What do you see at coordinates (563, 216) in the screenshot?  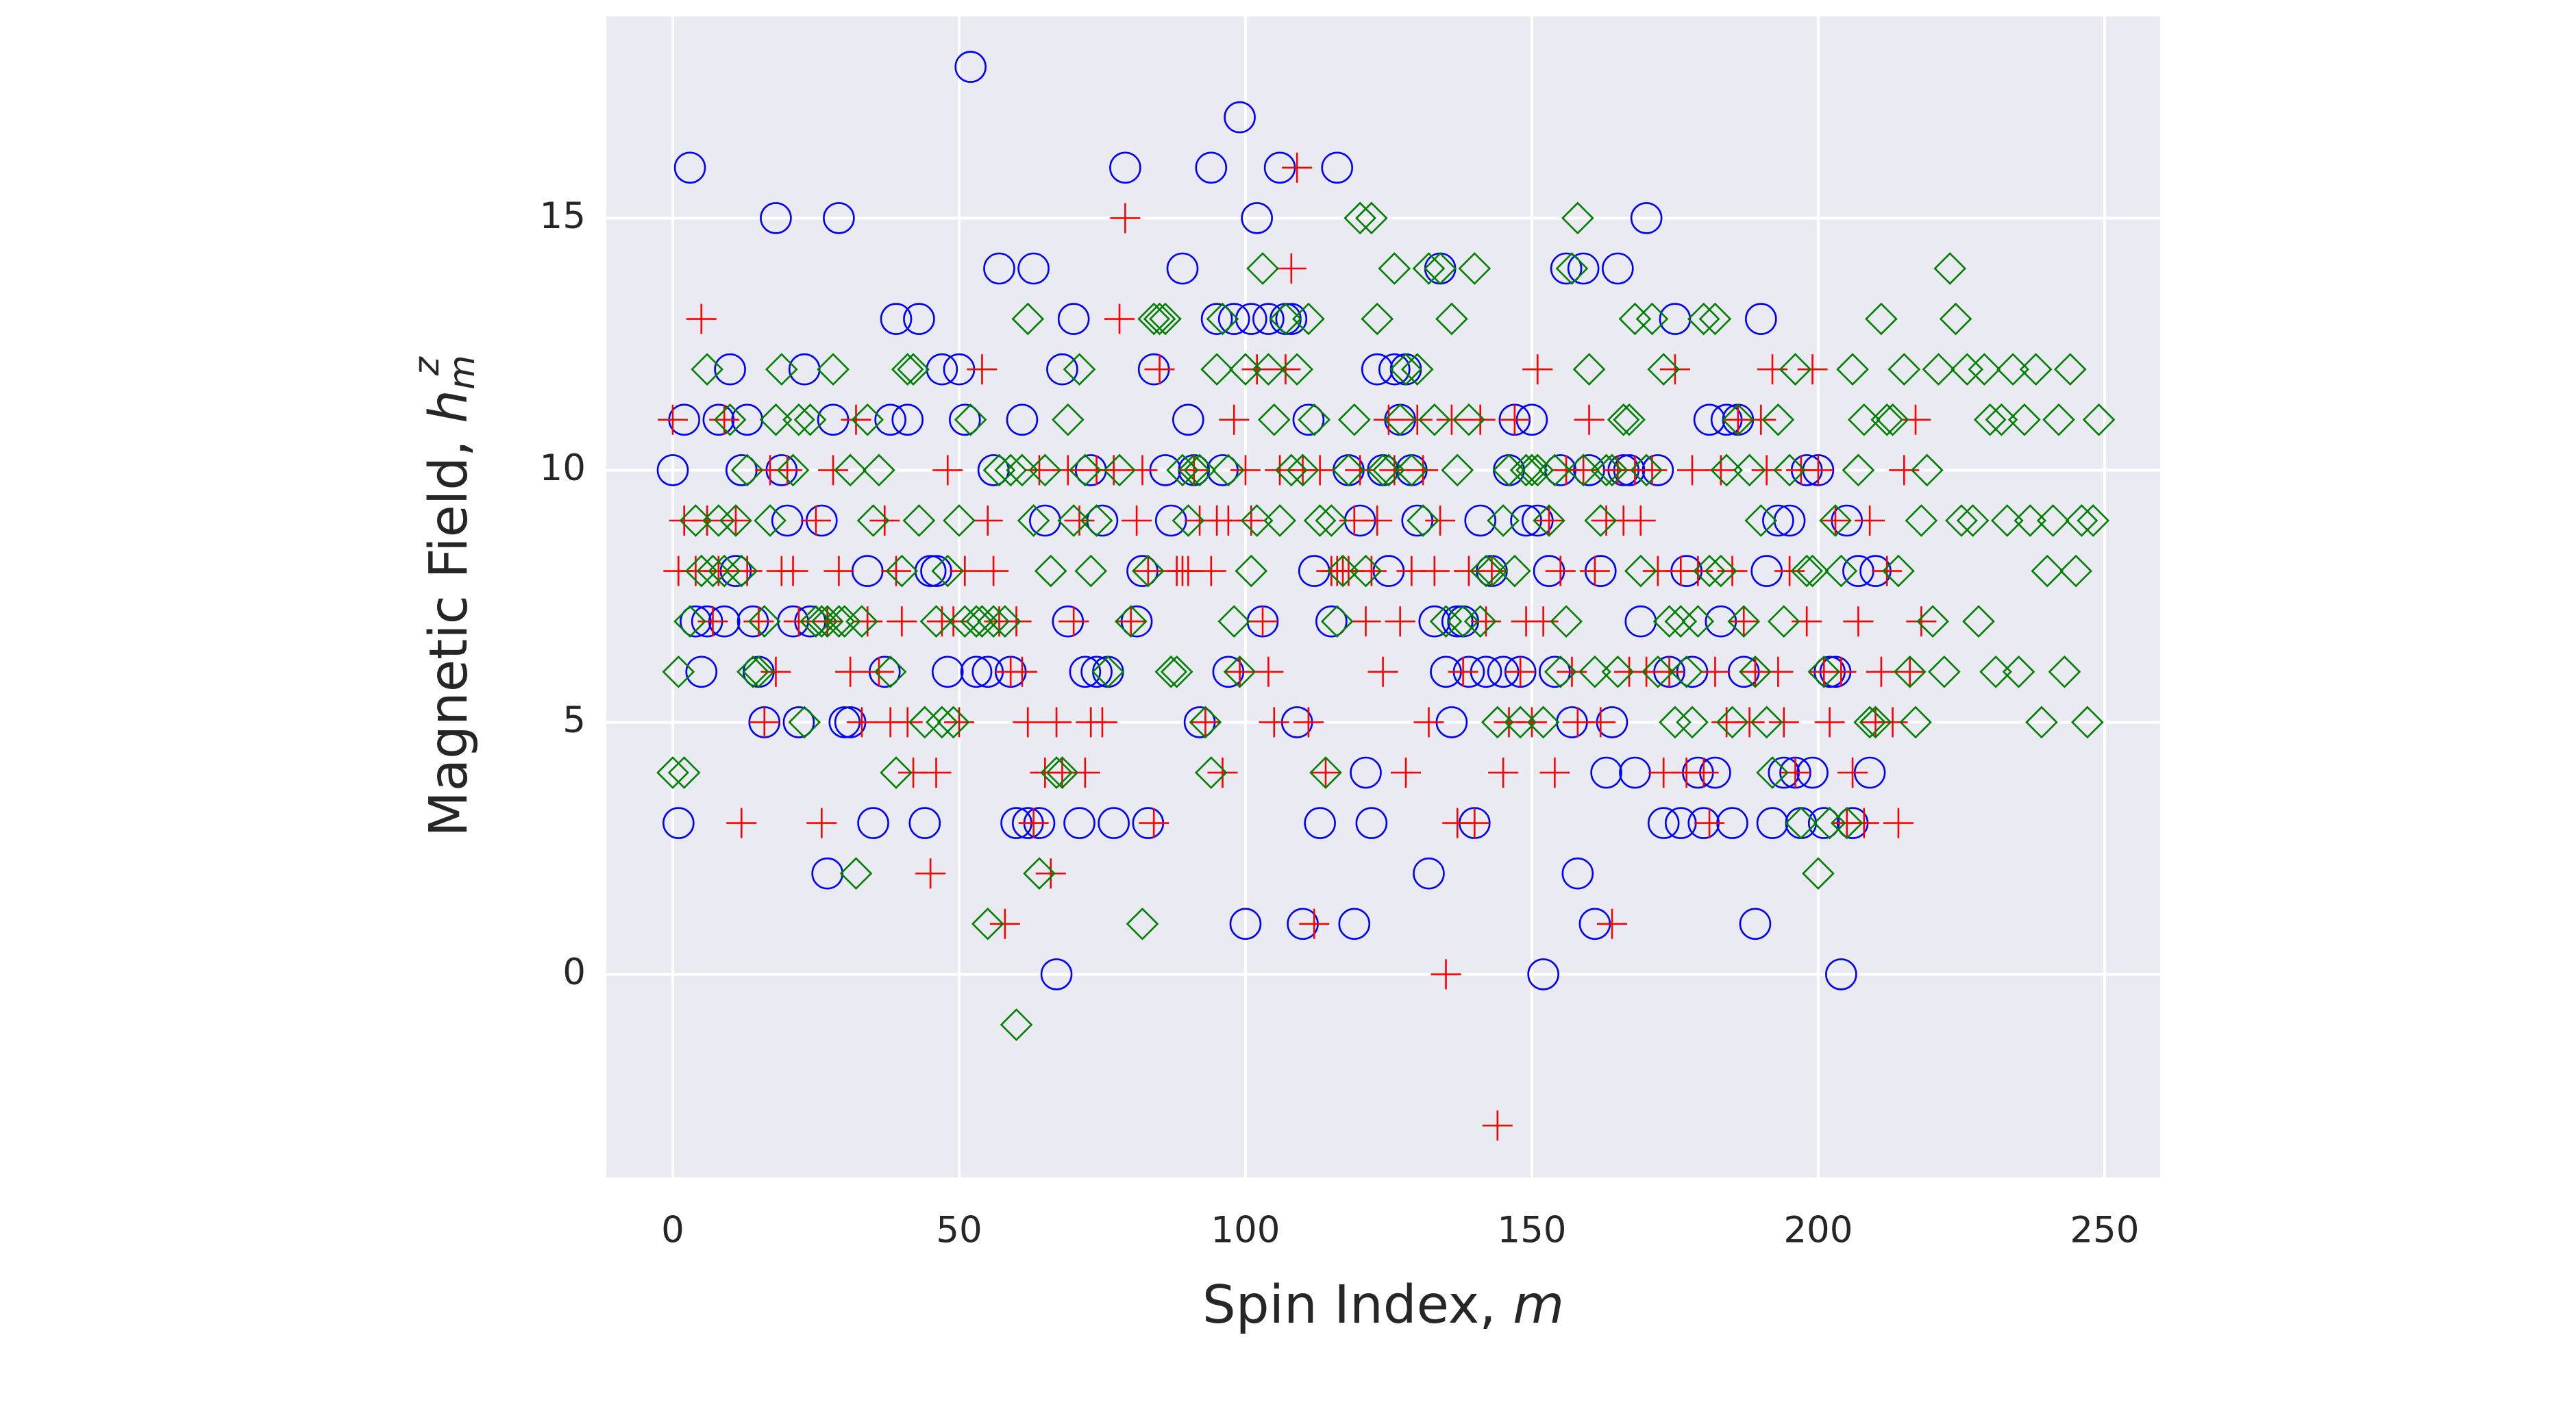 I see `y-tick-label: 15` at bounding box center [563, 216].